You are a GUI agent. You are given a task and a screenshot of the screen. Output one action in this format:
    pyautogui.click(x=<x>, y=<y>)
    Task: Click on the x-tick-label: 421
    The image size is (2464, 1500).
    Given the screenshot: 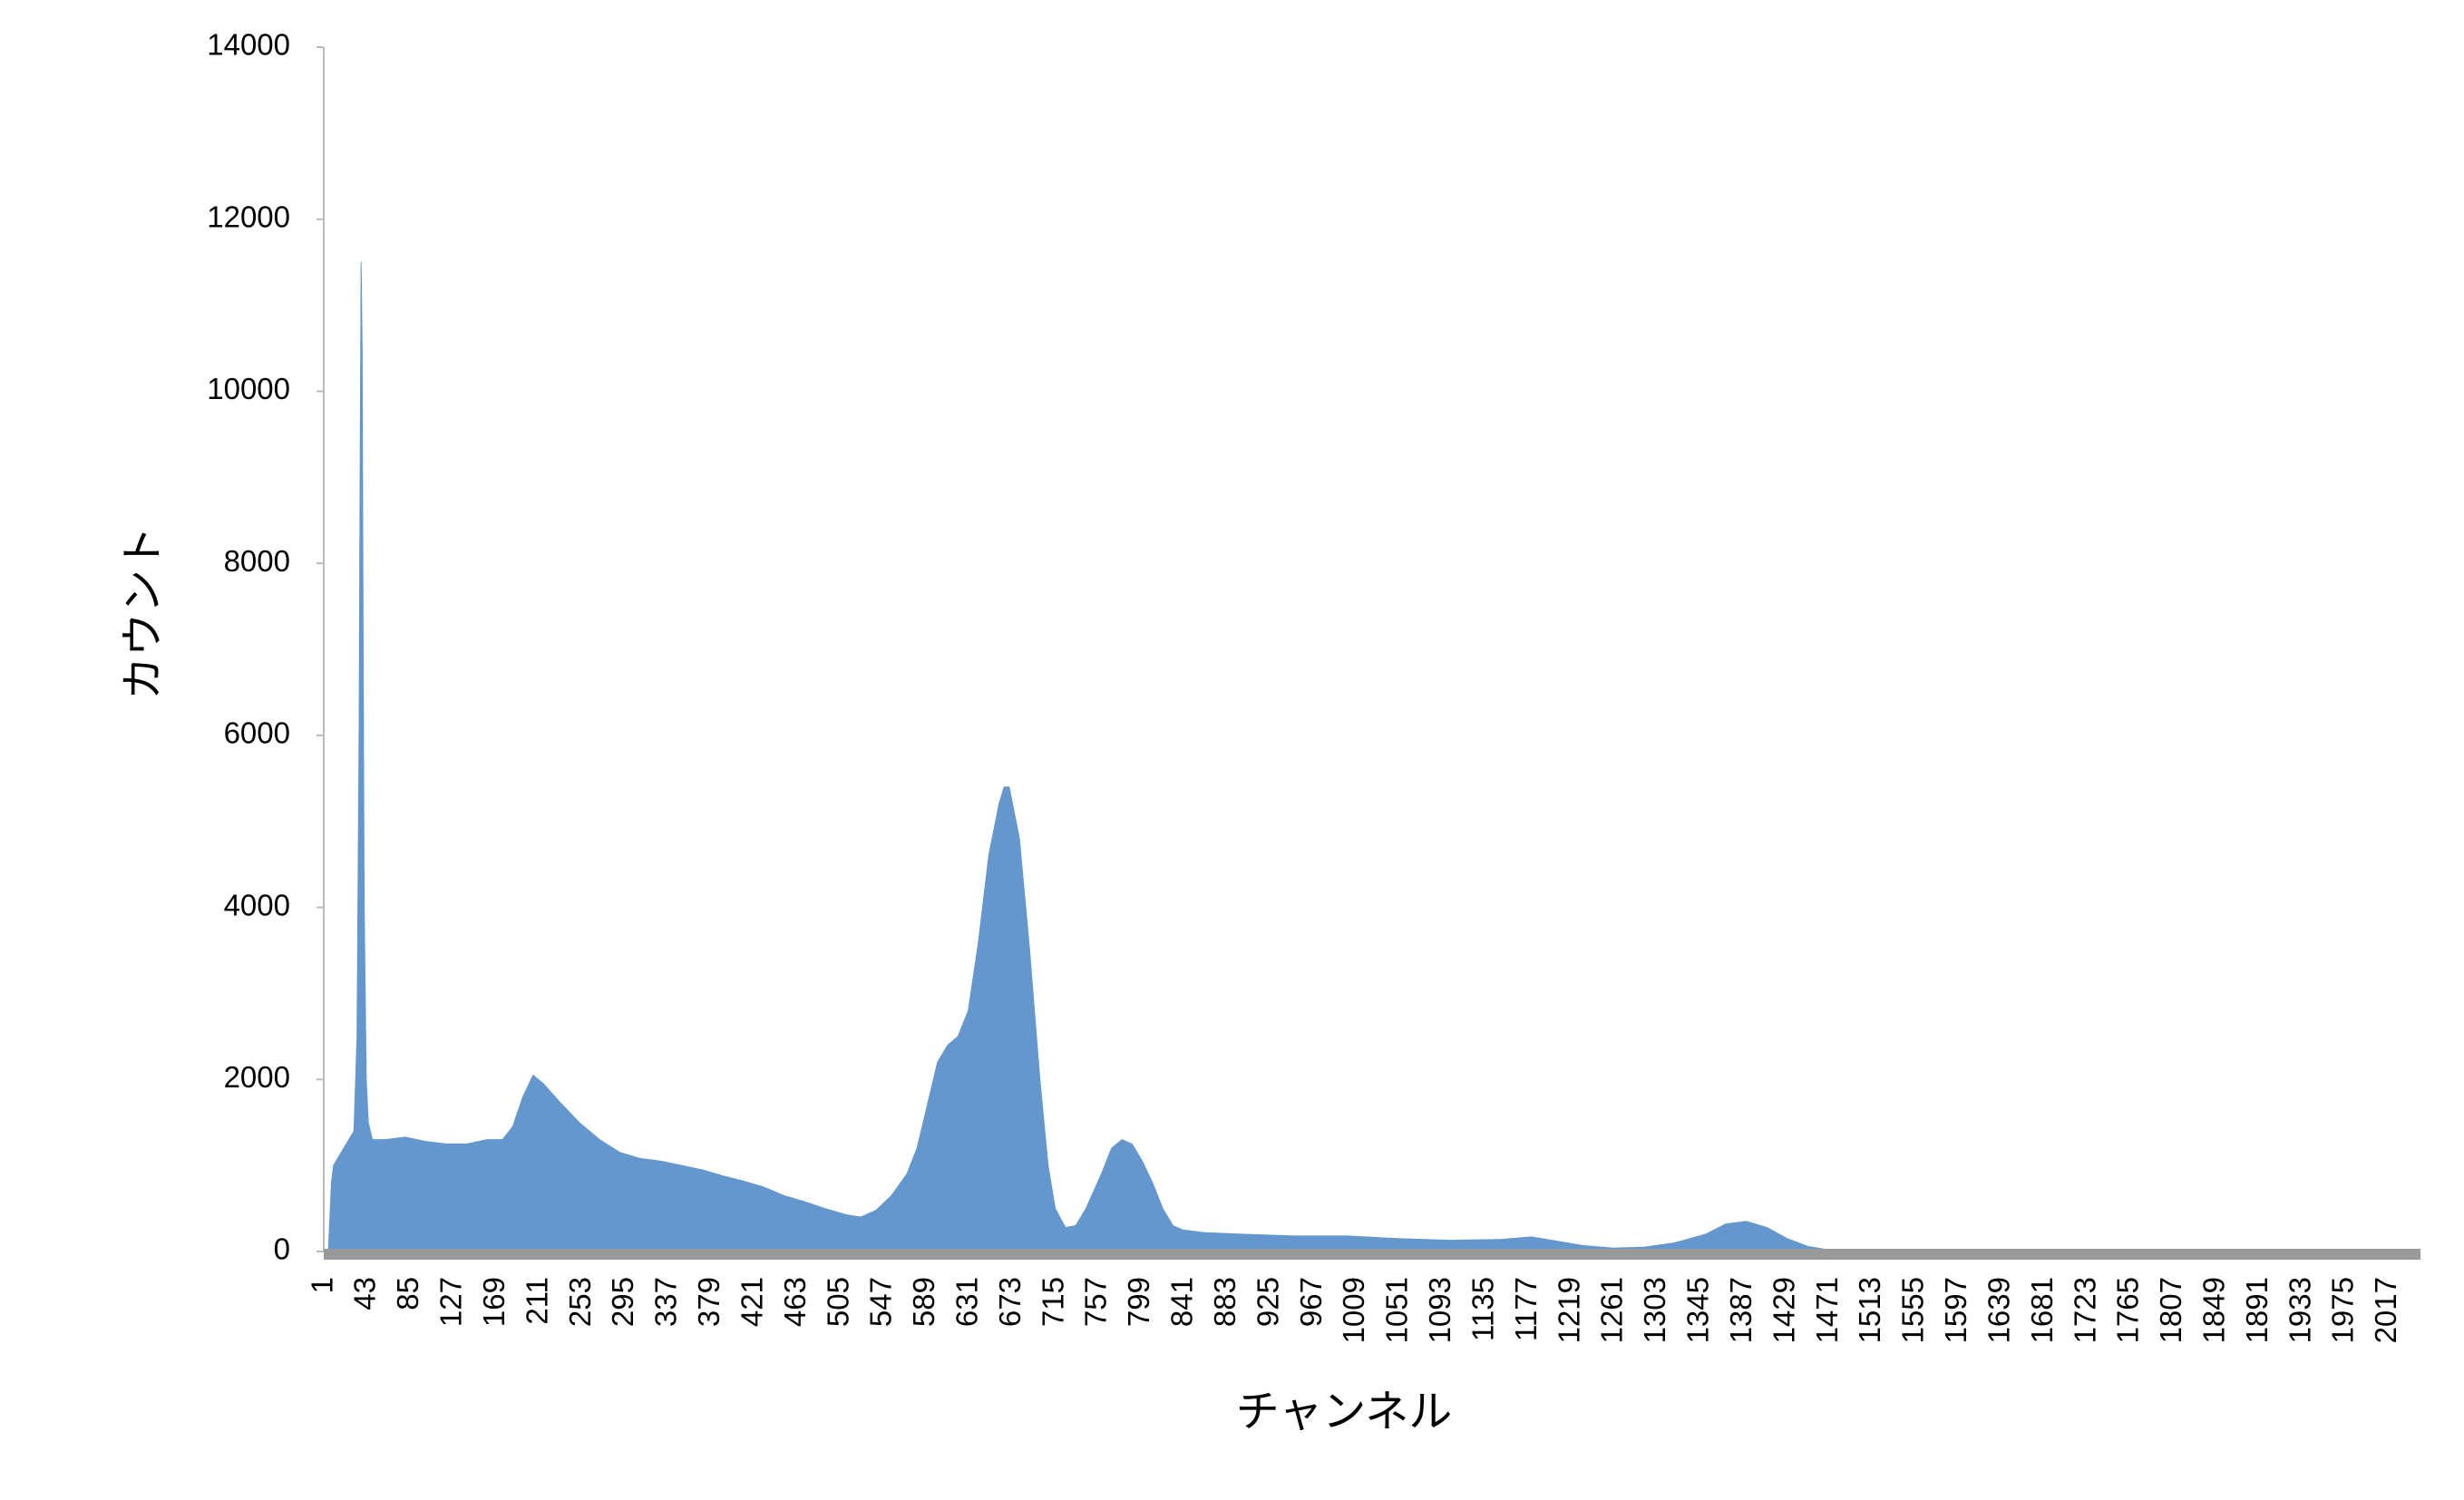 What is the action you would take?
    pyautogui.click(x=751, y=1302)
    